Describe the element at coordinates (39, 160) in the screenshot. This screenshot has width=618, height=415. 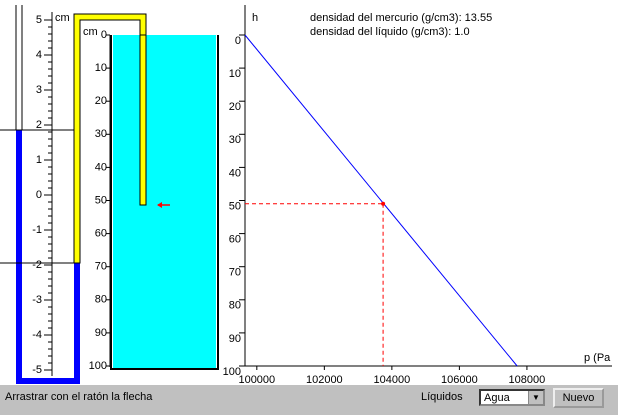
I see `scale-label: 1` at that location.